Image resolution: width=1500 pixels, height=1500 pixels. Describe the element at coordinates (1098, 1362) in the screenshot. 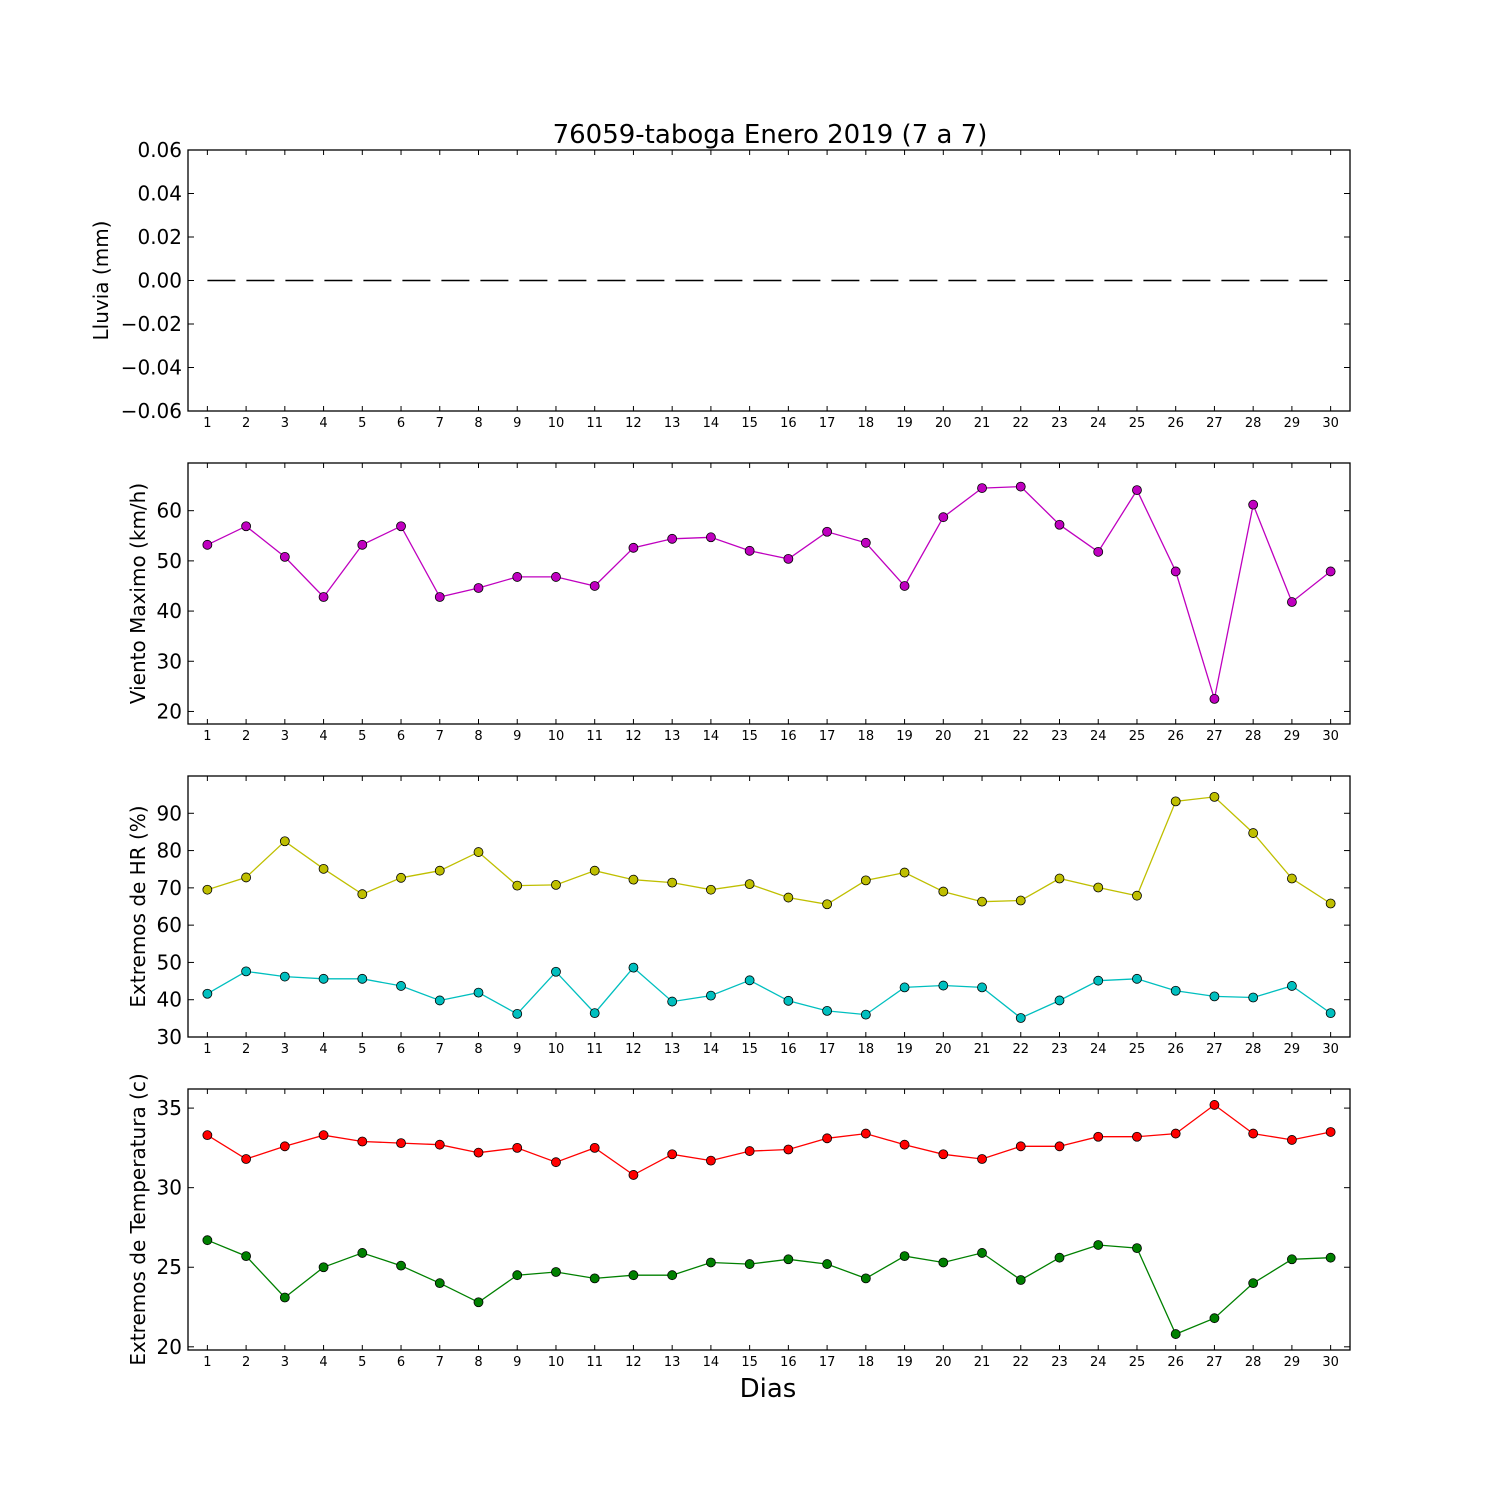

I see `x-tick-label: 24` at that location.